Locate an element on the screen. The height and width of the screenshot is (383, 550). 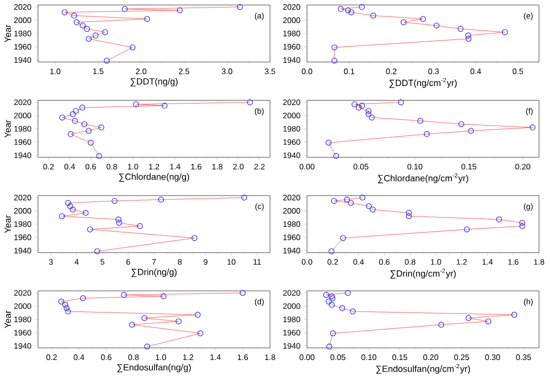
x-axis-title: ∑DDT(ng/g) is located at coordinates (154, 82).